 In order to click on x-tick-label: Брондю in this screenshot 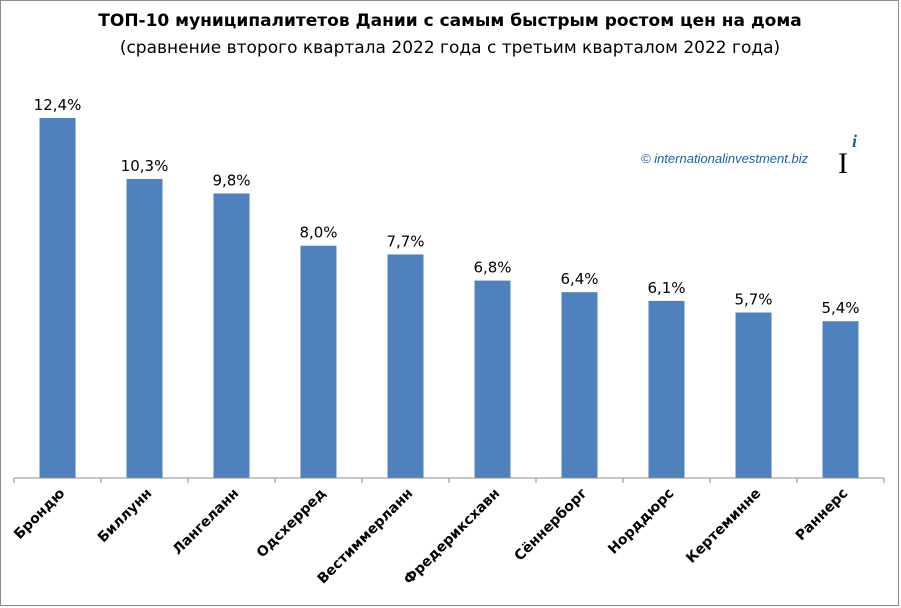, I will do `click(39, 514)`.